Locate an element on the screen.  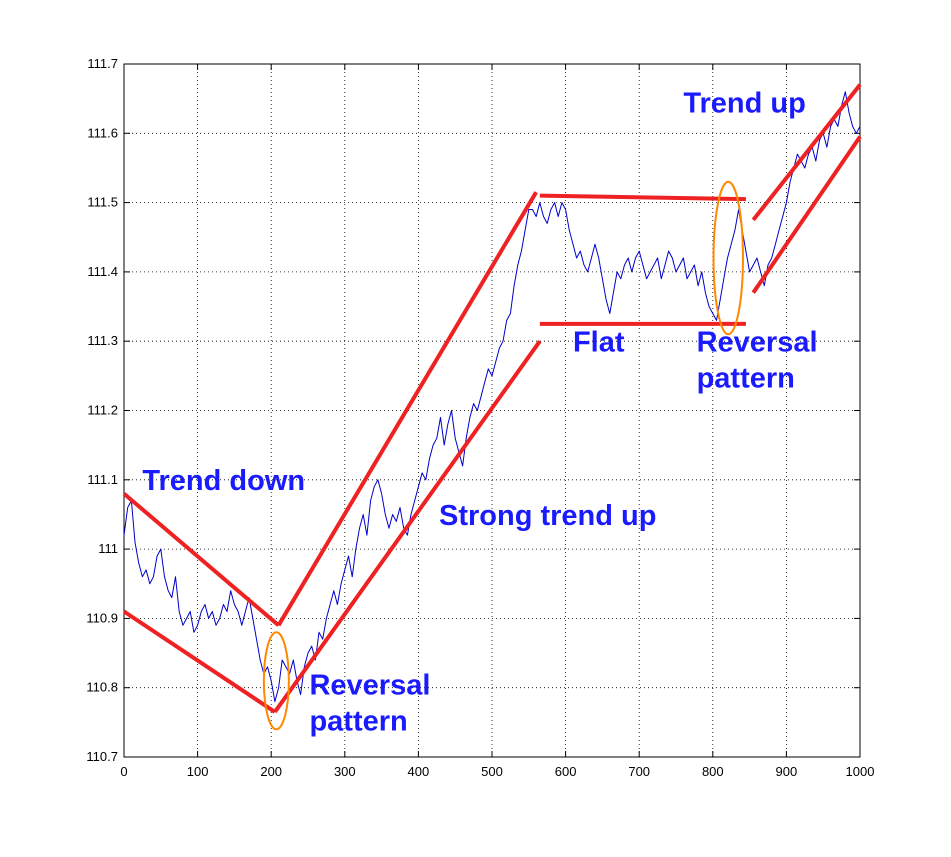
annotation-label: Flat is located at coordinates (599, 343).